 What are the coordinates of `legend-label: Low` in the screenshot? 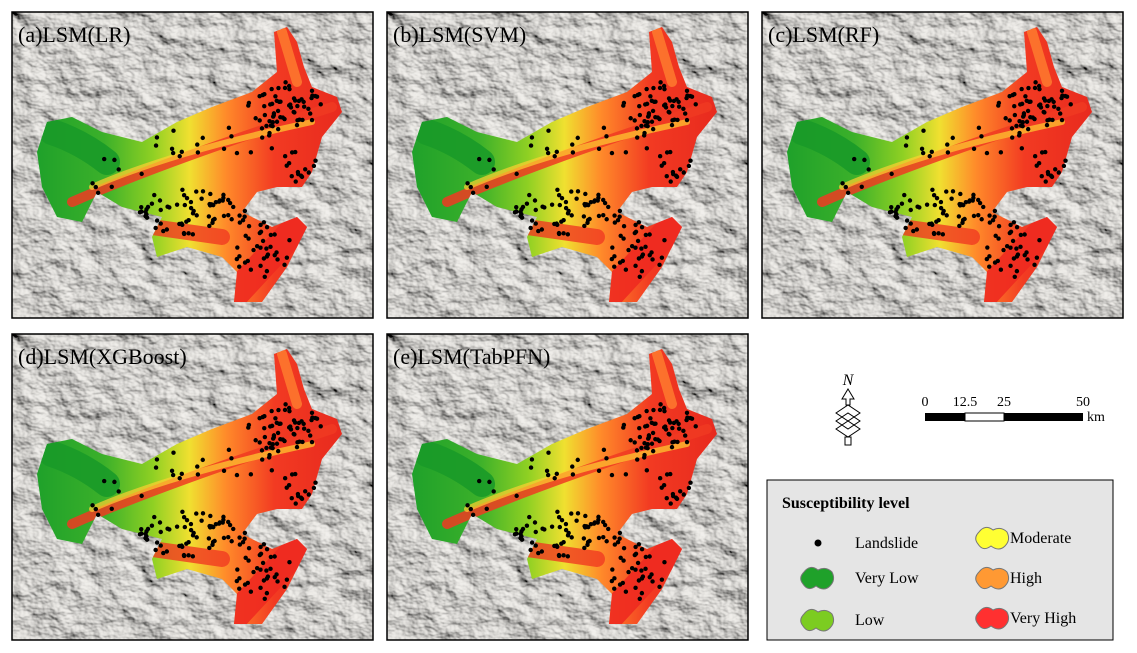 It's located at (870, 620).